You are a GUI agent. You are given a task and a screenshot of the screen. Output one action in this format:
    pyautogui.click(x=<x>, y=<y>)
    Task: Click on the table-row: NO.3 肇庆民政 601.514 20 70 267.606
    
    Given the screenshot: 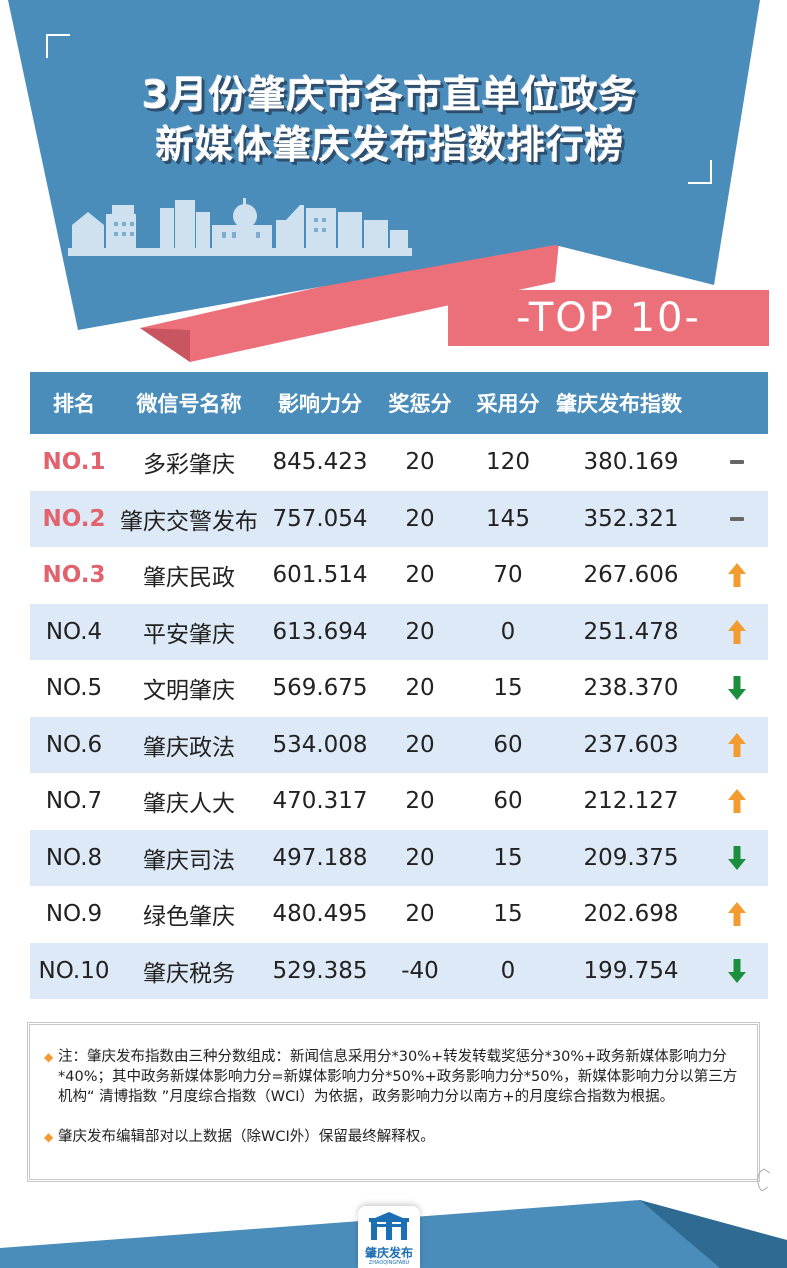 What is the action you would take?
    pyautogui.click(x=399, y=575)
    